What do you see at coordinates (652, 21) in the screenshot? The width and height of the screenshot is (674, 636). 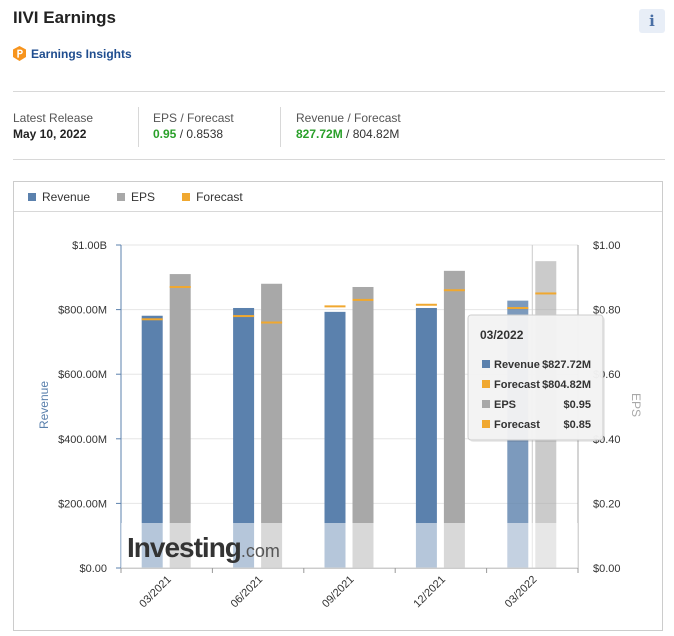 I see `info-icon: i` at bounding box center [652, 21].